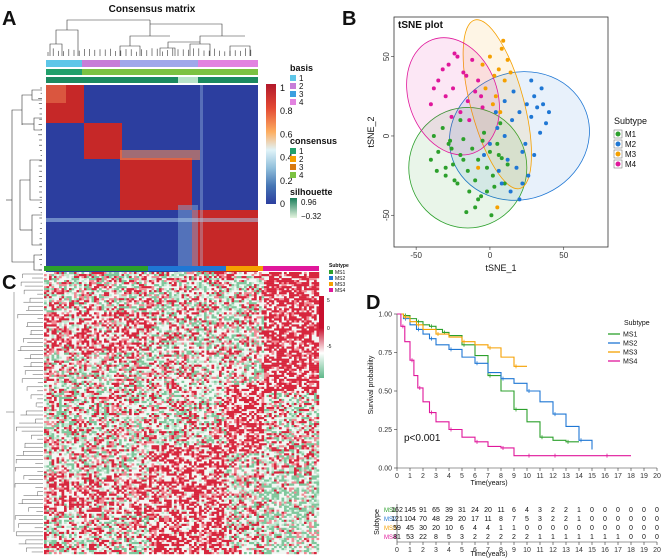 The width and height of the screenshot is (669, 559). I want to click on panel-d-letter: D, so click(373, 303).